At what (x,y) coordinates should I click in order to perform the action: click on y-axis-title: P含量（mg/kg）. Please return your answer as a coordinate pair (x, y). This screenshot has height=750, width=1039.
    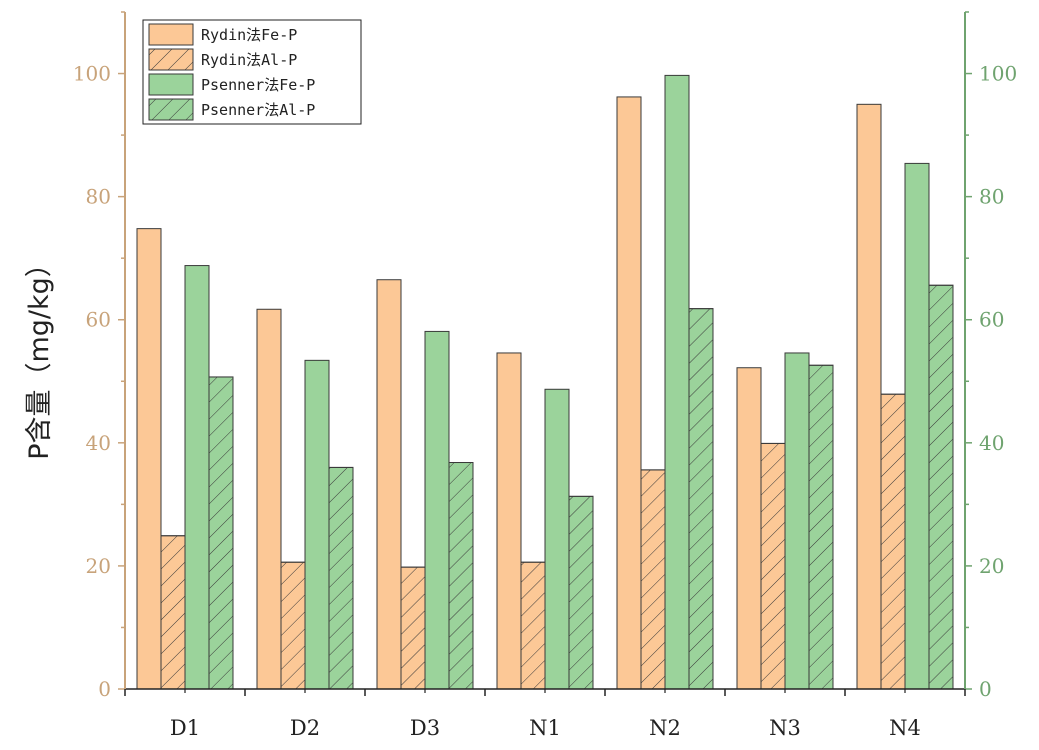
    Looking at the image, I should click on (39, 355).